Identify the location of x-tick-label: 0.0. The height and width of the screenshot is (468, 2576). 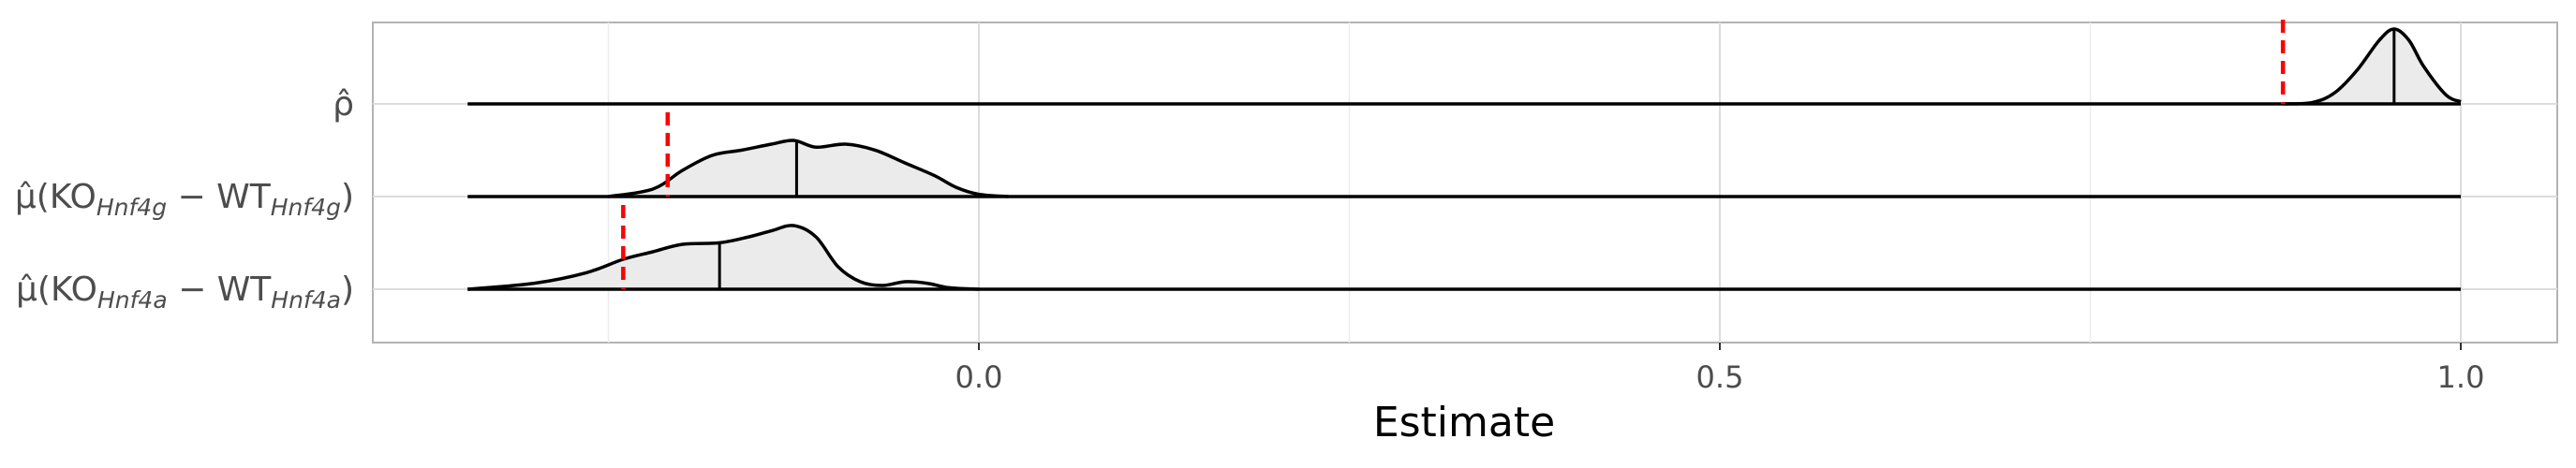
(979, 377).